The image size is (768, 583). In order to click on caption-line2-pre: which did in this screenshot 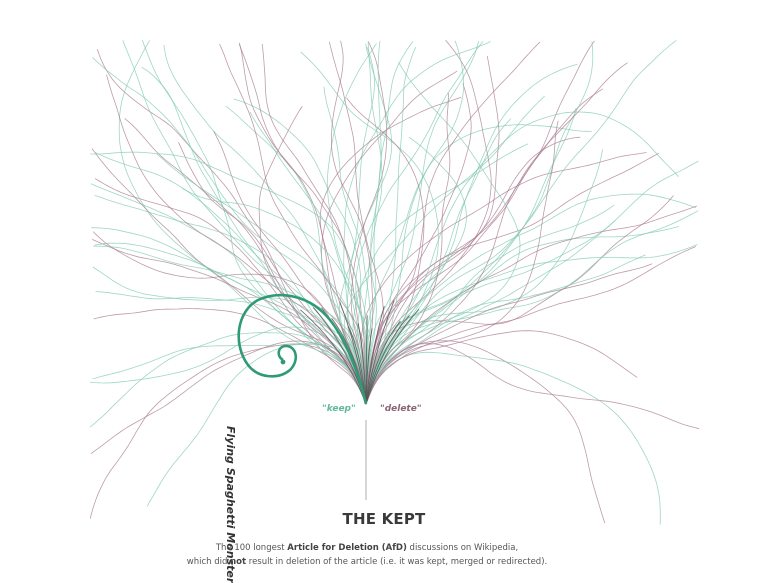, I will do `click(208, 562)`.